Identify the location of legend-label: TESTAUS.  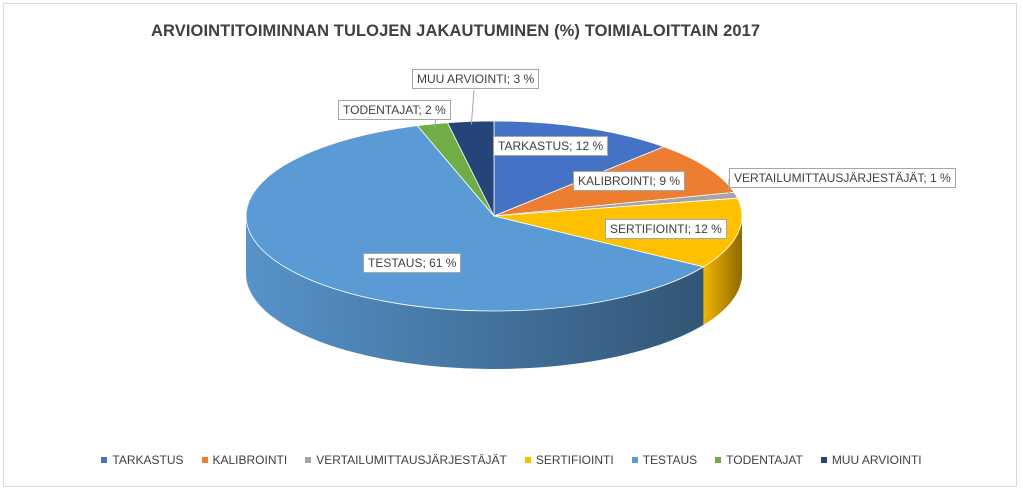
(670, 459).